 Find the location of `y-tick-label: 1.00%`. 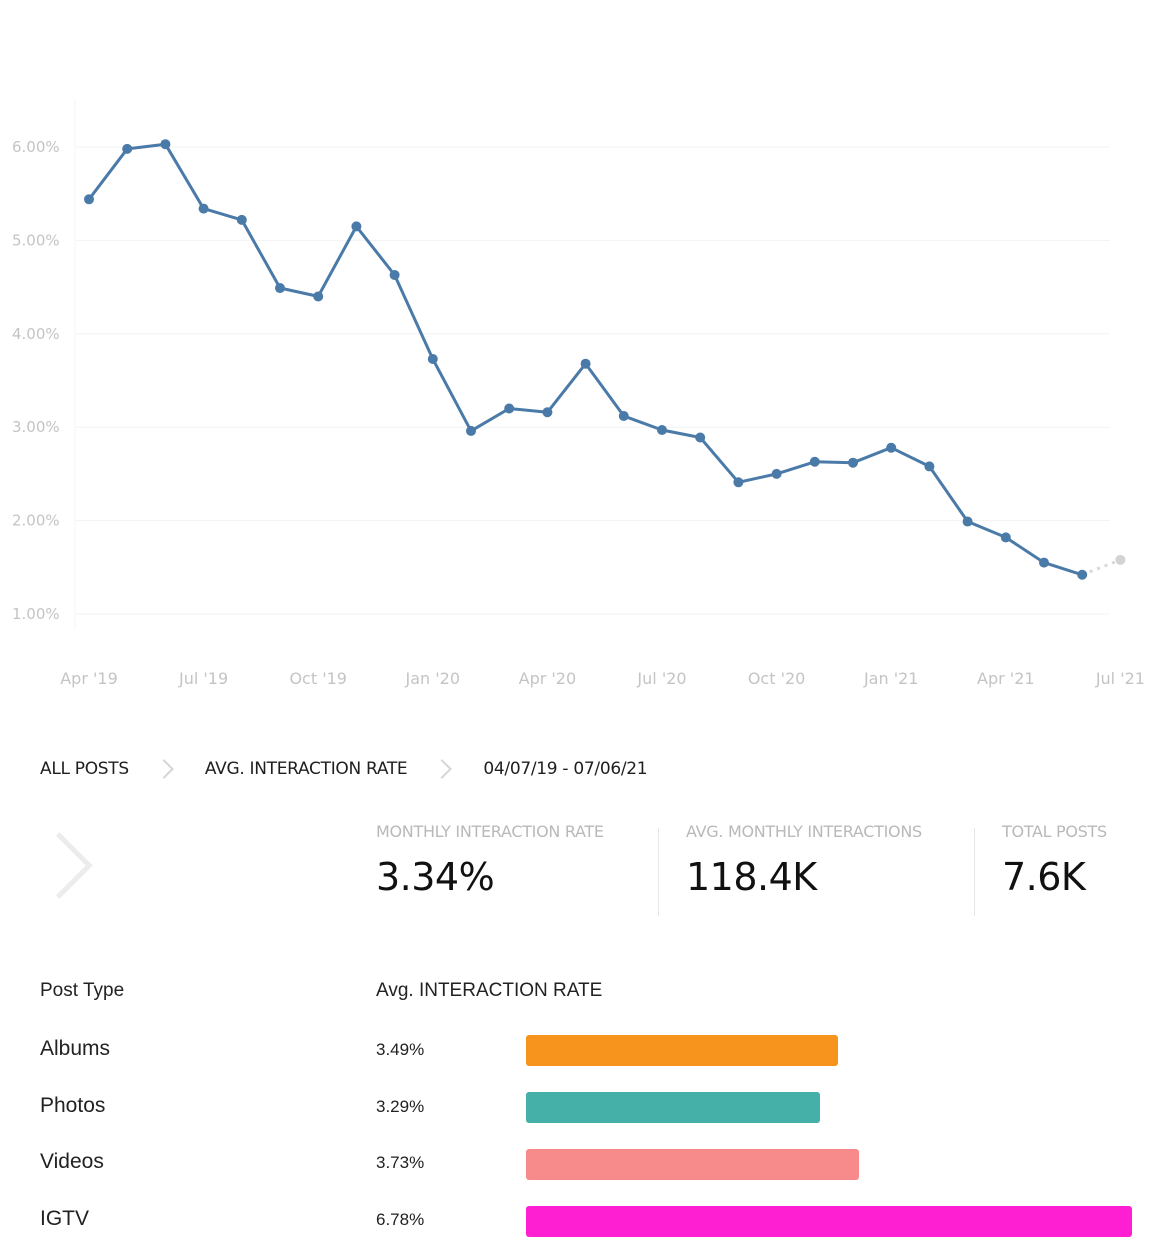

y-tick-label: 1.00% is located at coordinates (36, 614).